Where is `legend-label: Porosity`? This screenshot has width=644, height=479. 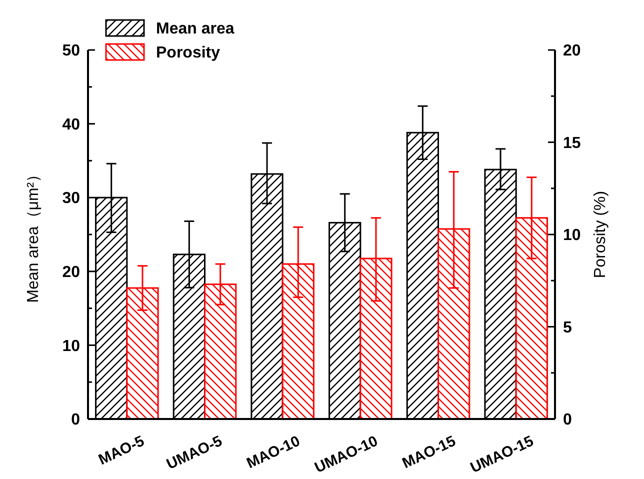
legend-label: Porosity is located at coordinates (188, 53).